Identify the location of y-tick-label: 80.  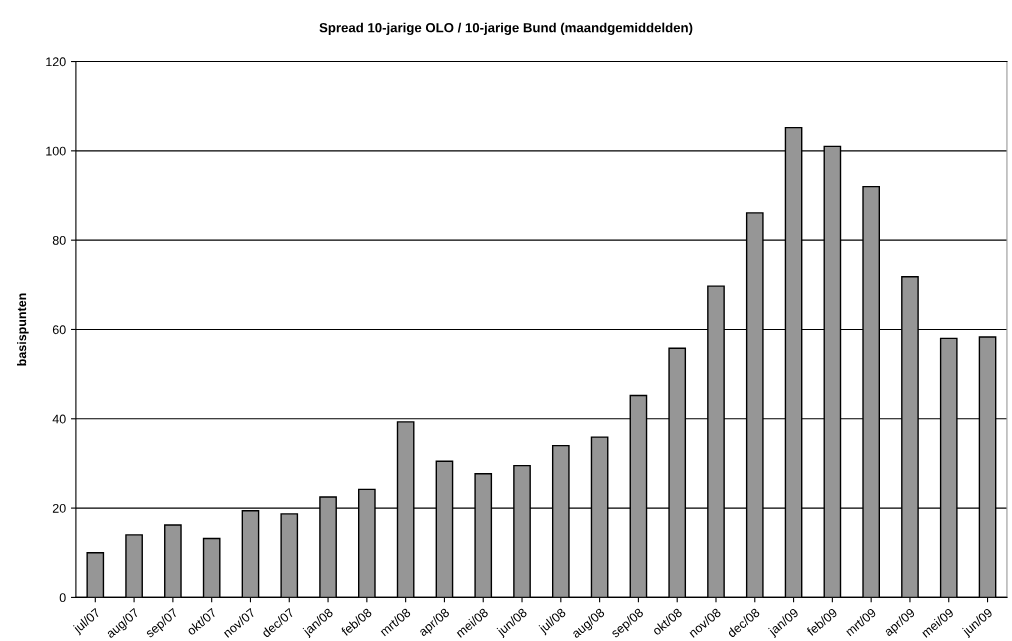
(59, 240).